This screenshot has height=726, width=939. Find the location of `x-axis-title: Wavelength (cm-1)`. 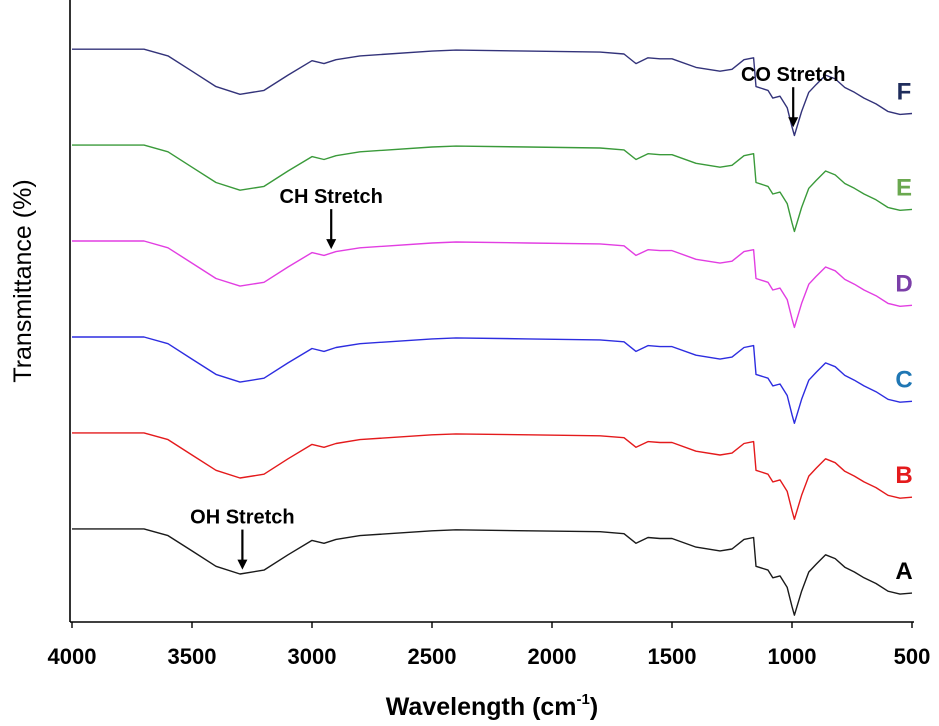

x-axis-title: Wavelength (cm-1) is located at coordinates (492, 706).